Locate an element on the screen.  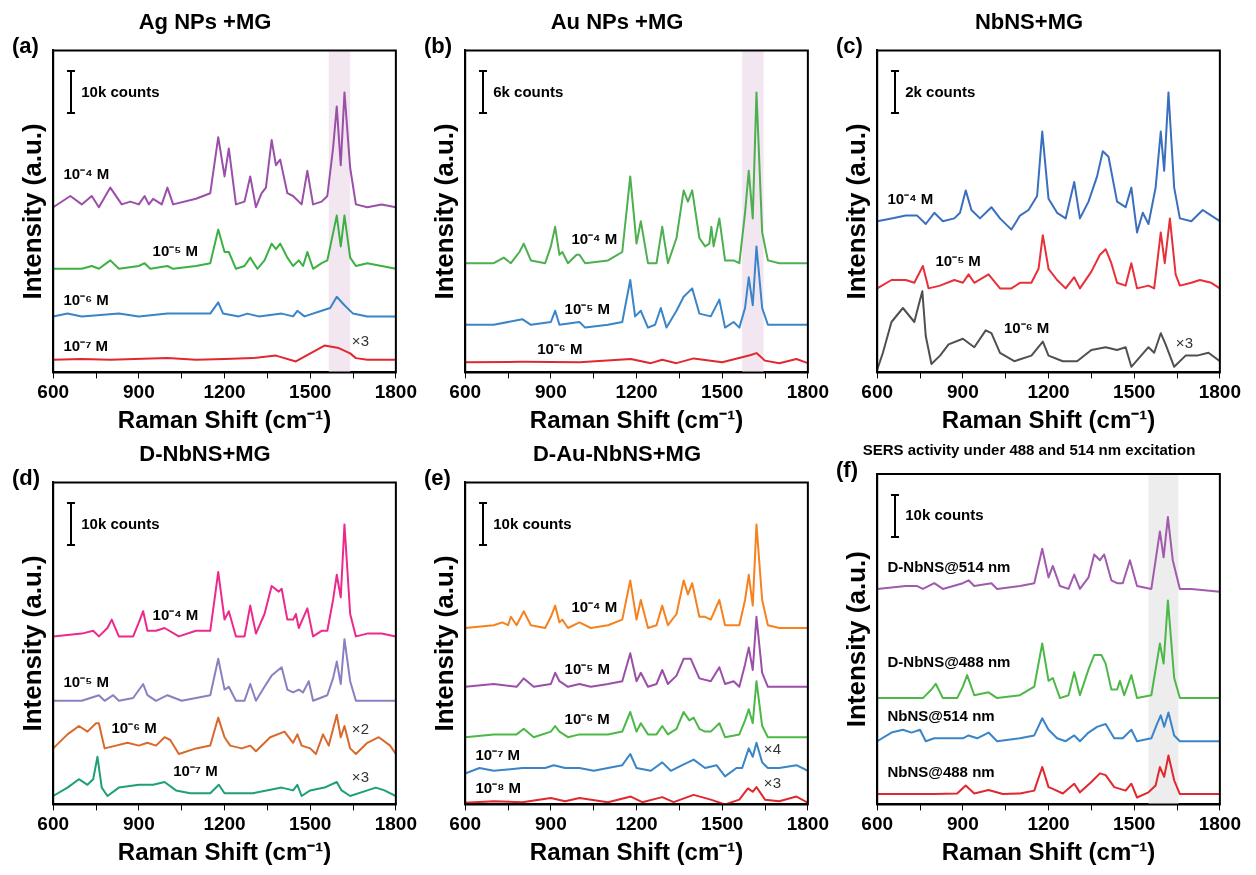
text: (f) is located at coordinates (847, 470).